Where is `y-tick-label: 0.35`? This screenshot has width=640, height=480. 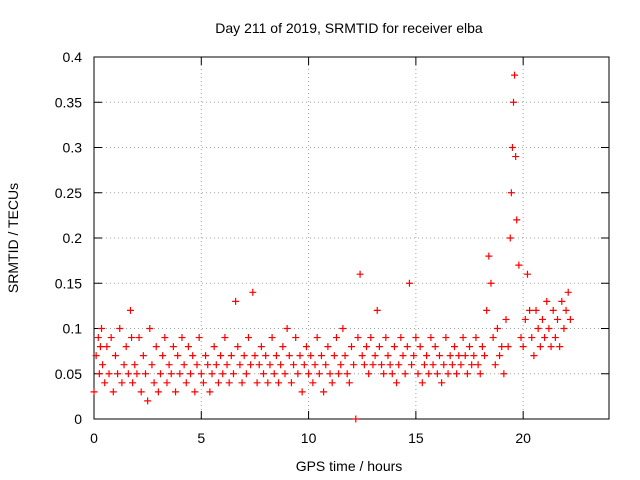
y-tick-label: 0.35 is located at coordinates (68, 102).